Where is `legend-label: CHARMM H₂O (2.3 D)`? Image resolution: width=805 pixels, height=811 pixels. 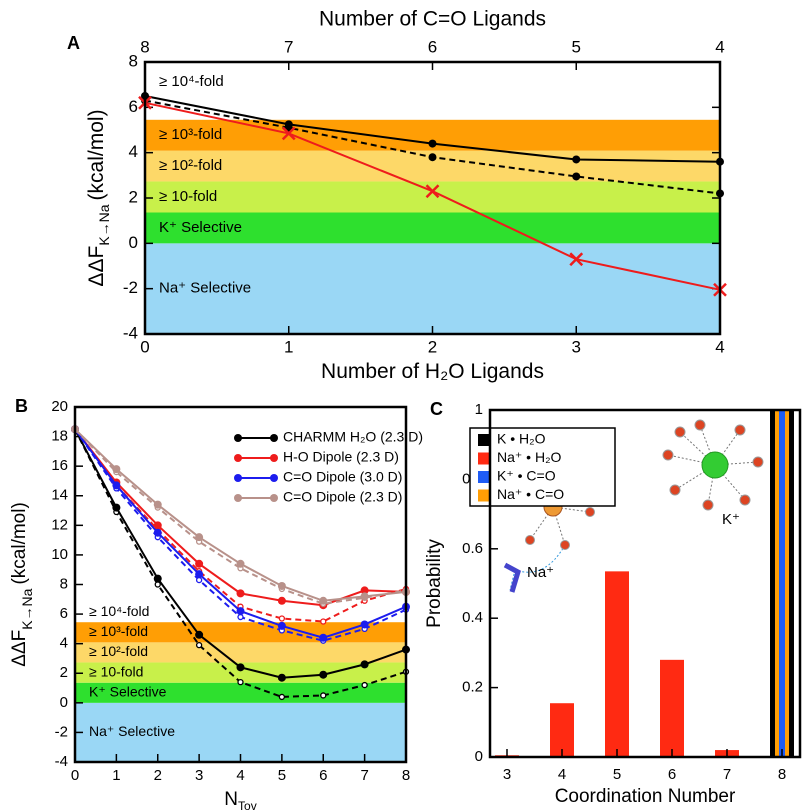 legend-label: CHARMM H₂O (2.3 D) is located at coordinates (353, 437).